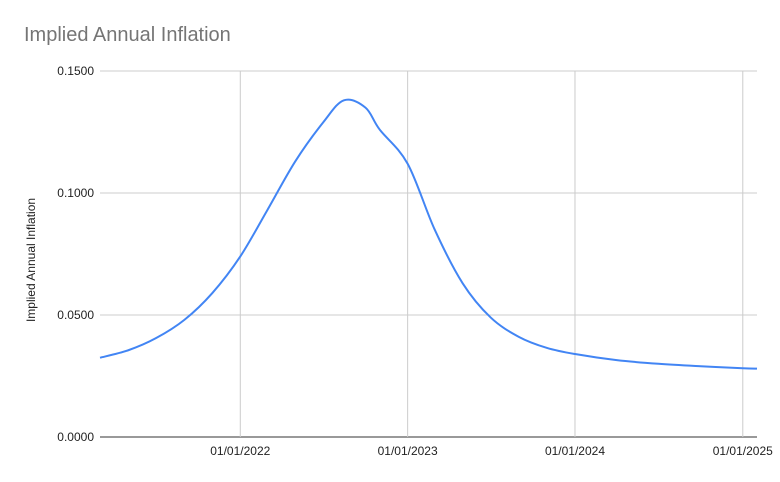 The image size is (780, 482). I want to click on x-tick-label: 01/01/2024, so click(575, 451).